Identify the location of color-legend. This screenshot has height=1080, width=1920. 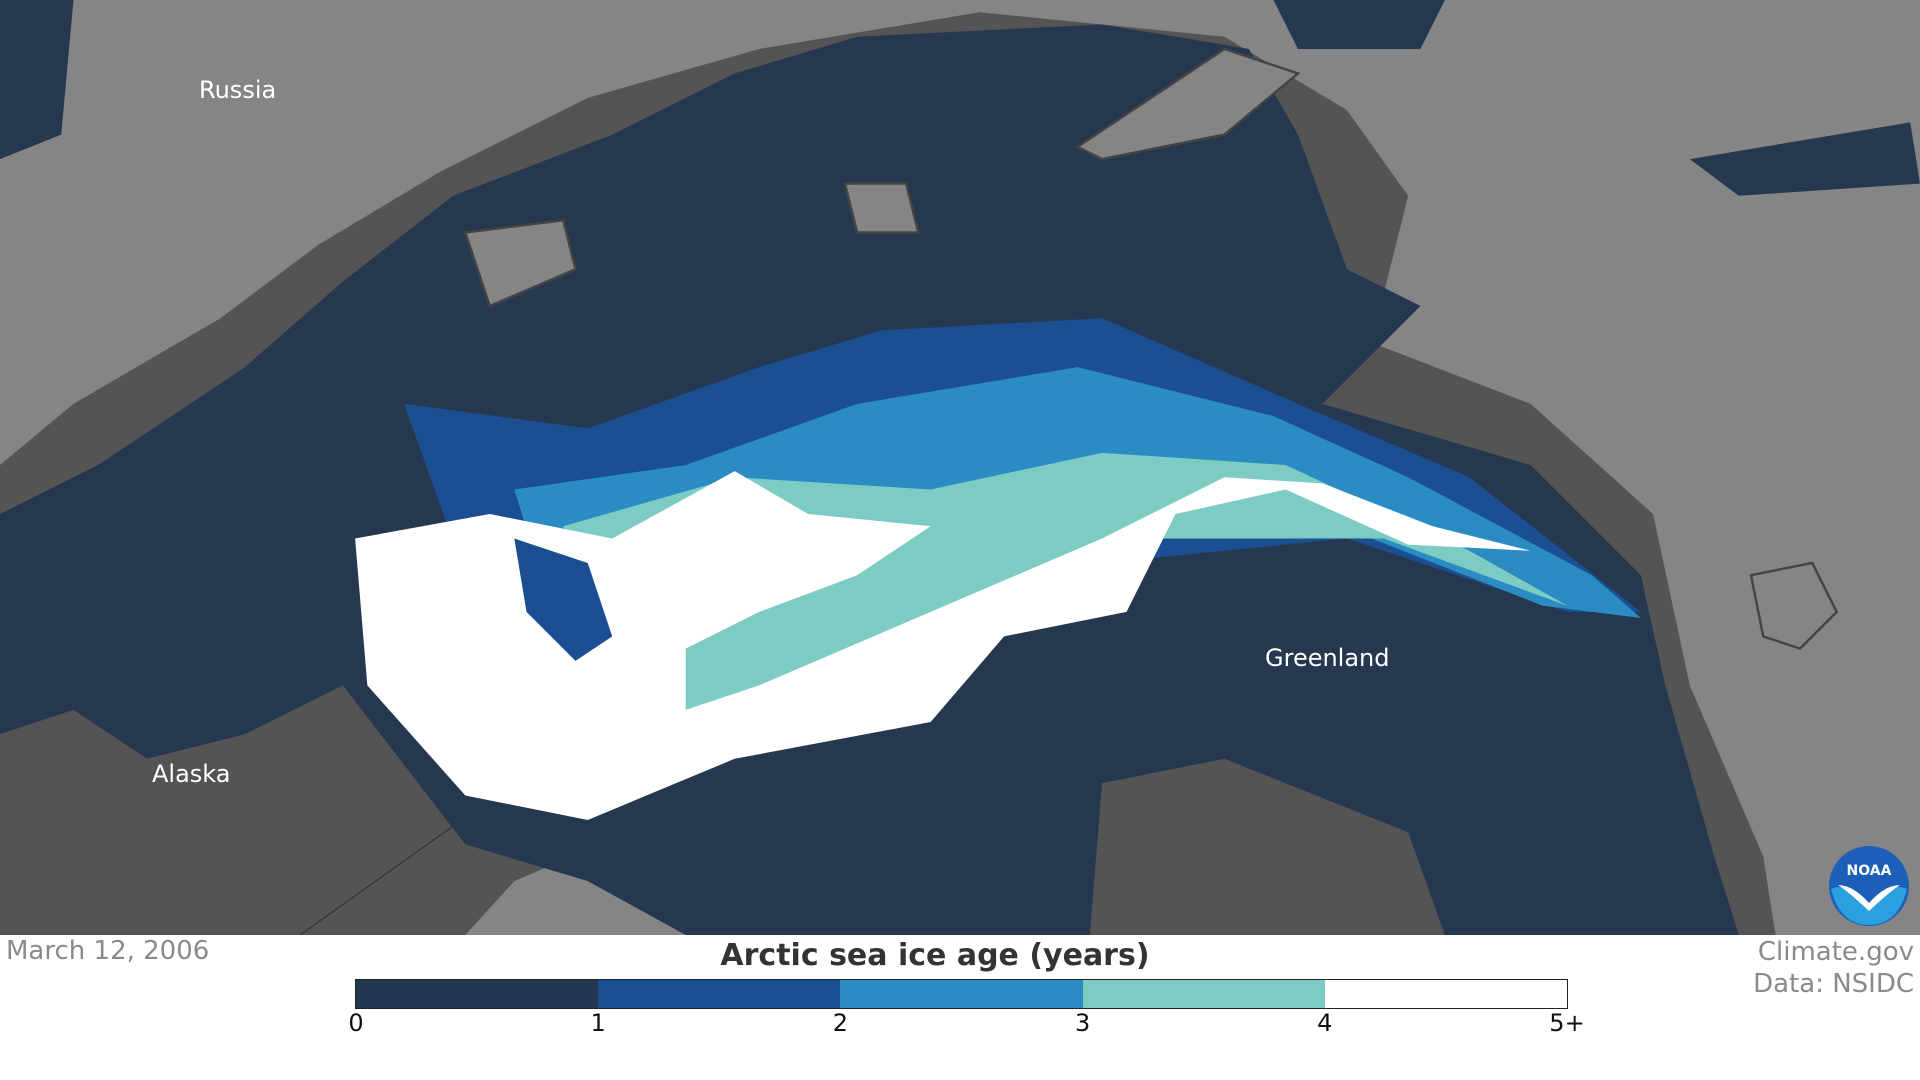
(961, 994).